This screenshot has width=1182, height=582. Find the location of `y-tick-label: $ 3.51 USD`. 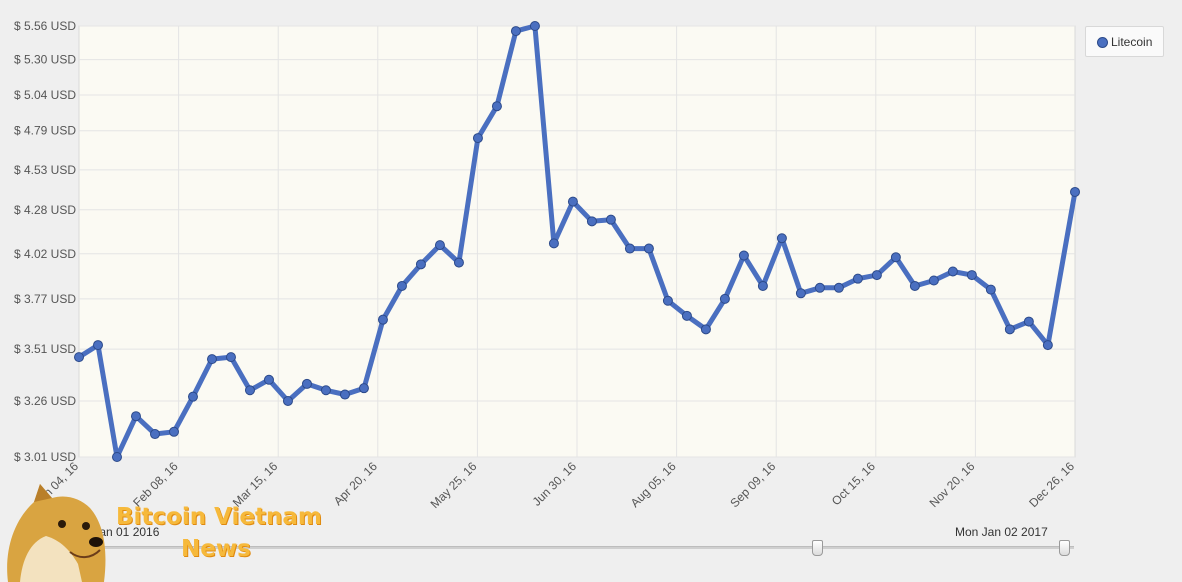

y-tick-label: $ 3.51 USD is located at coordinates (45, 349).